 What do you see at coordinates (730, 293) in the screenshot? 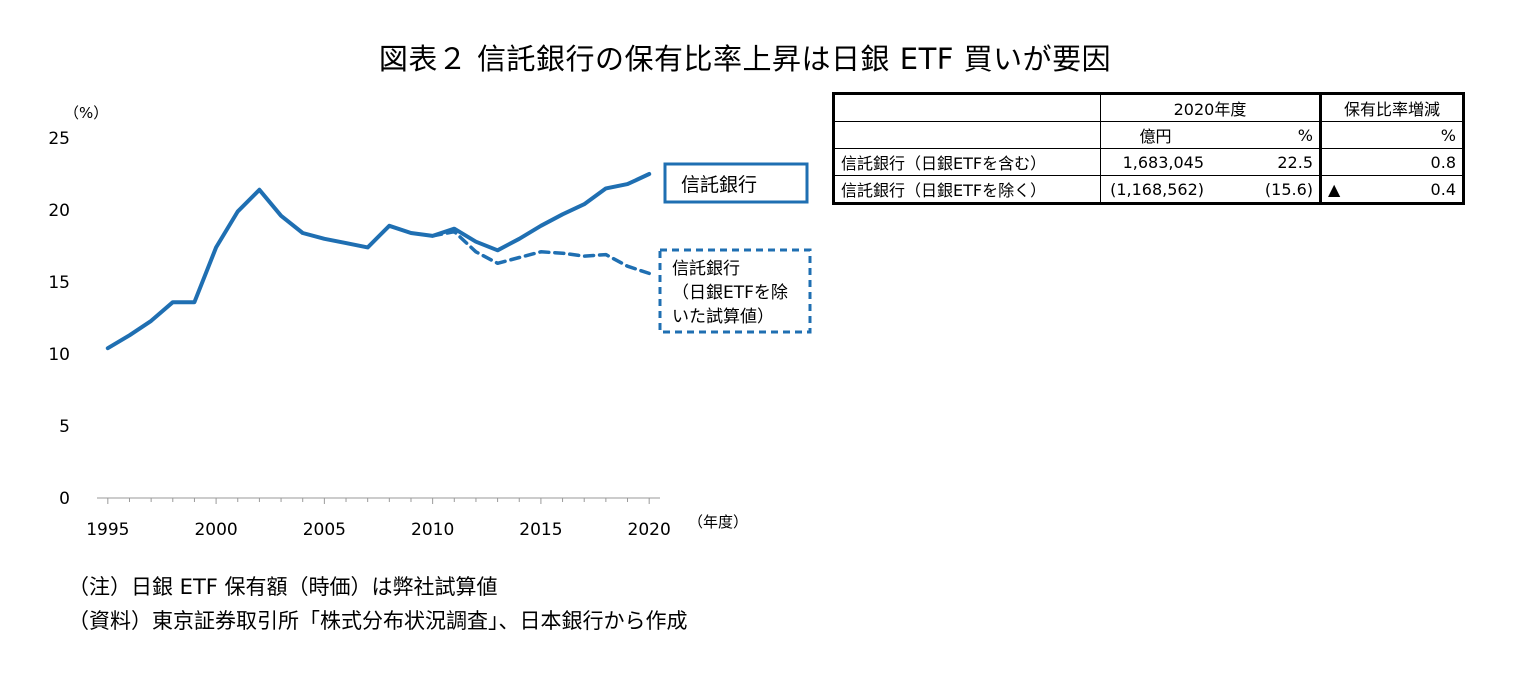
I see `legend-label-line: （日銀ETFを除` at bounding box center [730, 293].